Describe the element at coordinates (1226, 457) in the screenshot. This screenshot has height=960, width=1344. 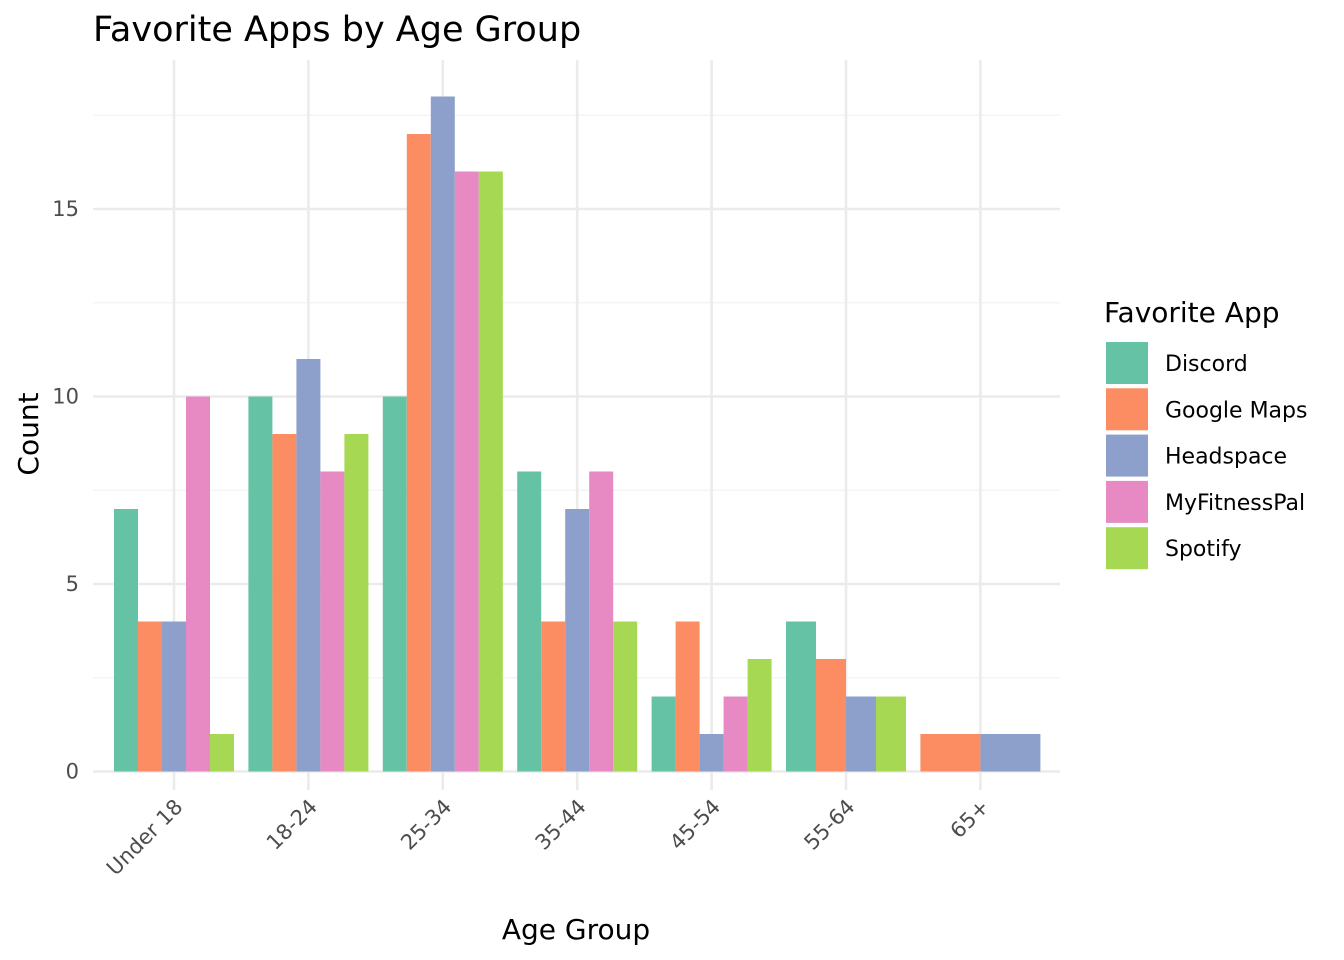
I see `legend-label: Headspace` at that location.